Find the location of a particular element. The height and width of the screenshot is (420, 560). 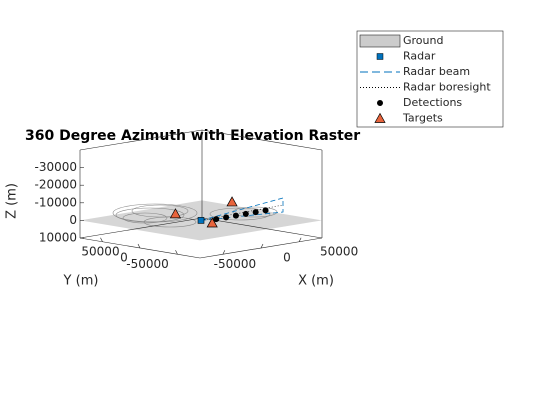

y-tick-label: 0 is located at coordinates (124, 258).